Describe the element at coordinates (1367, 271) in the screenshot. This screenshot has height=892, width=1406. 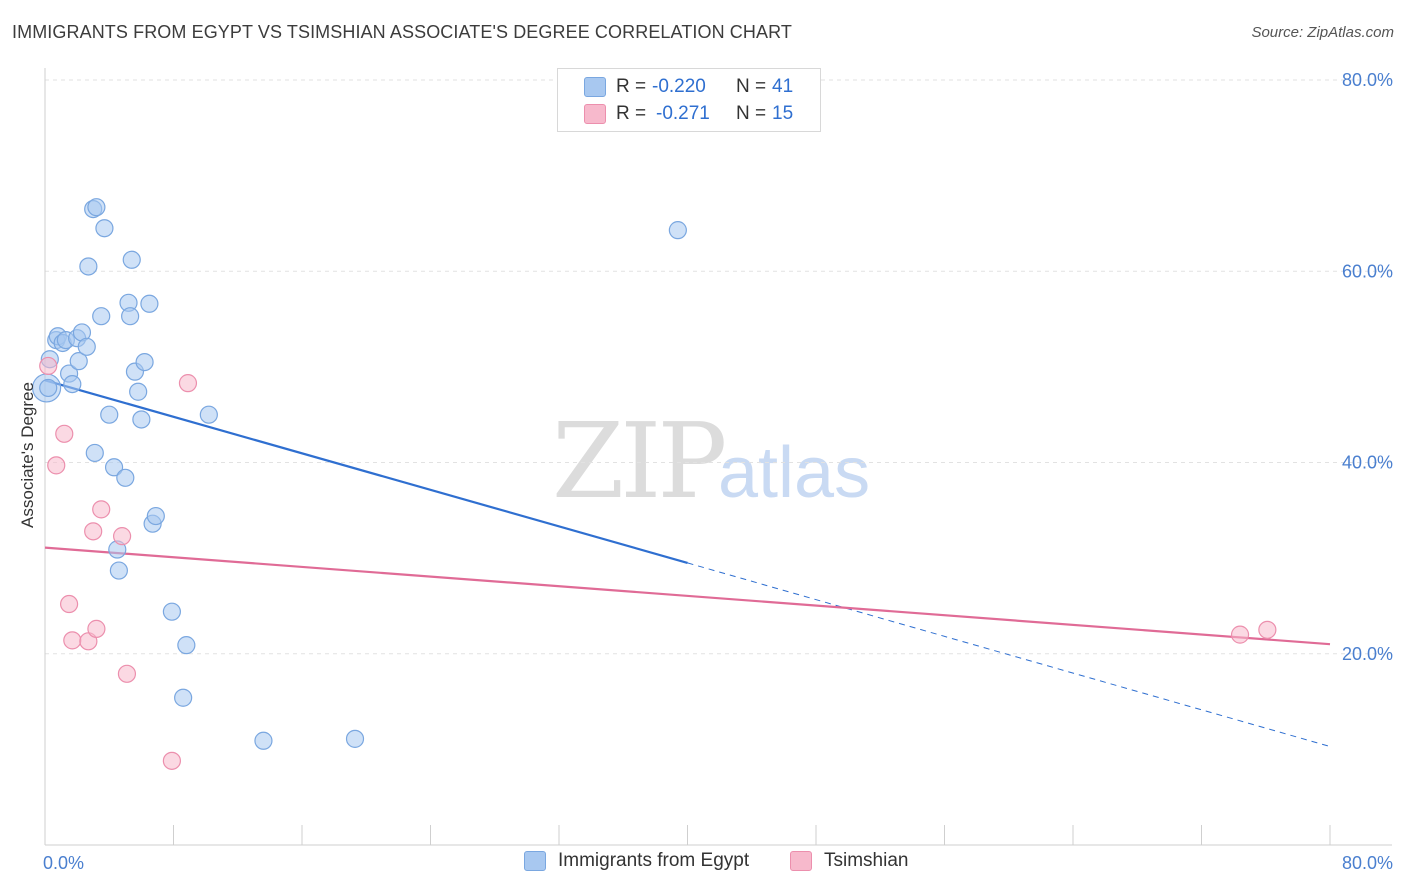
I see `y-tick-label: 60.0%` at that location.